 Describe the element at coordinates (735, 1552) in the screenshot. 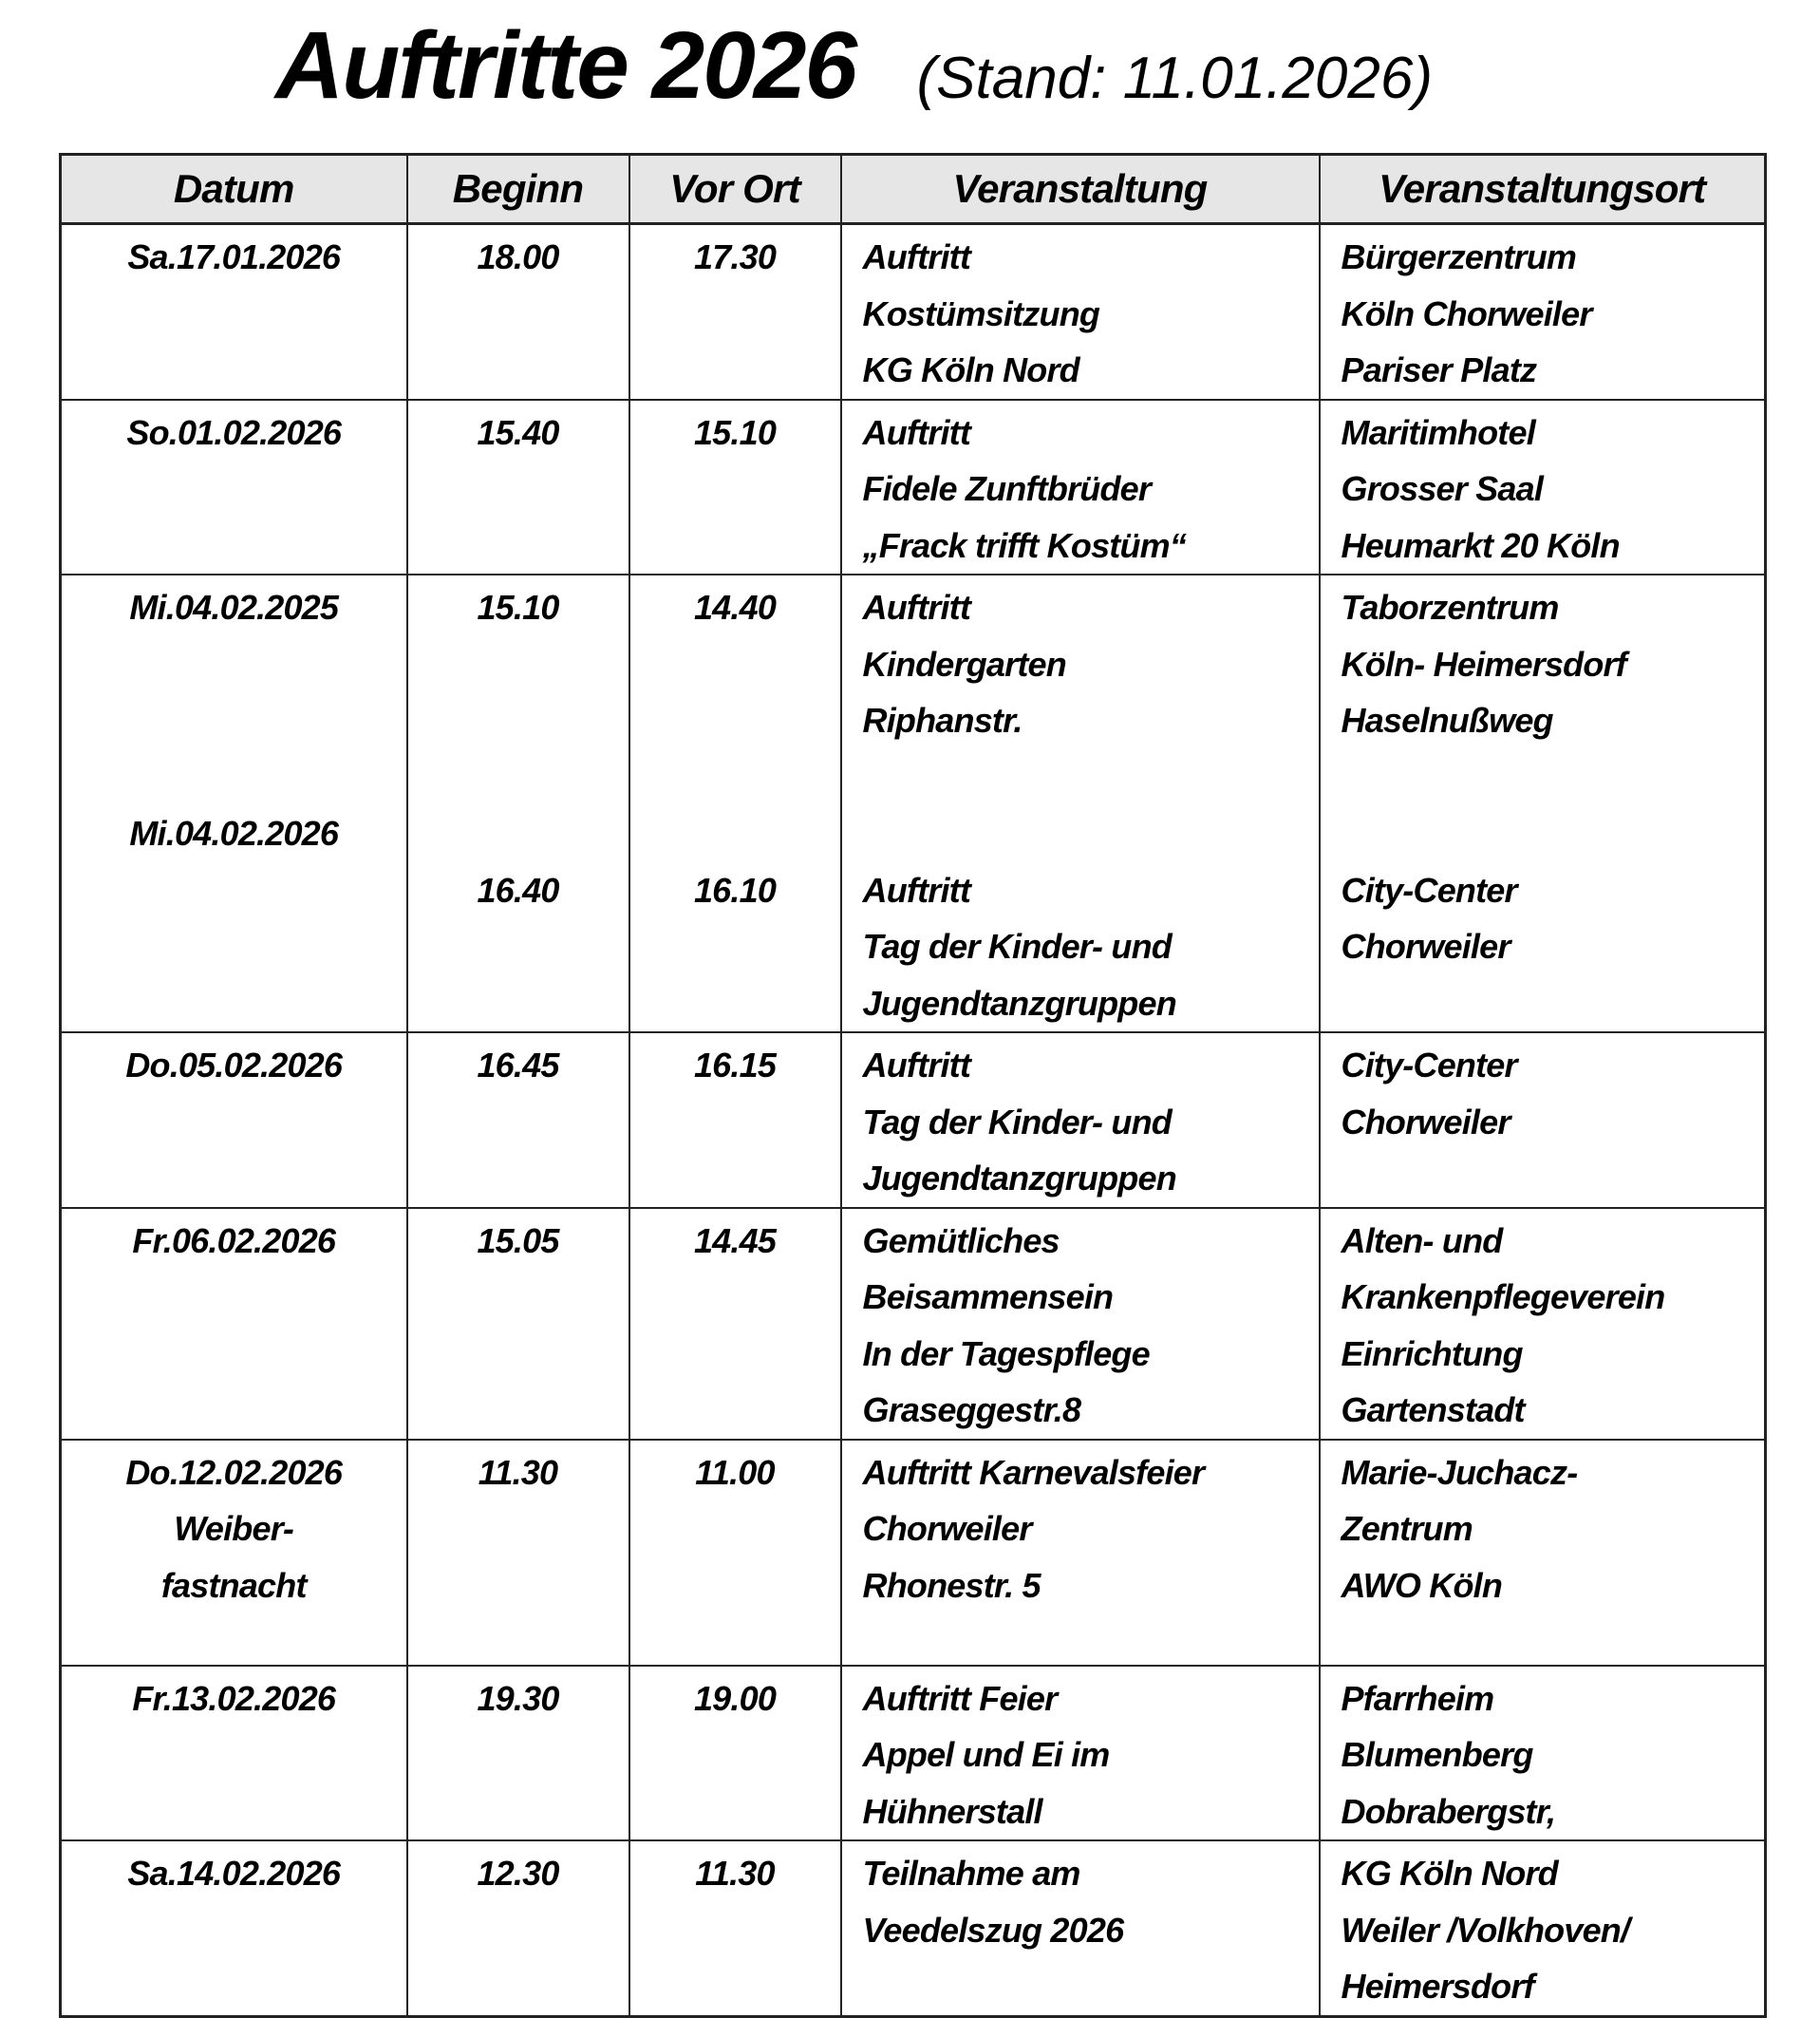

I see `cell-vor-ort: 11.00` at that location.